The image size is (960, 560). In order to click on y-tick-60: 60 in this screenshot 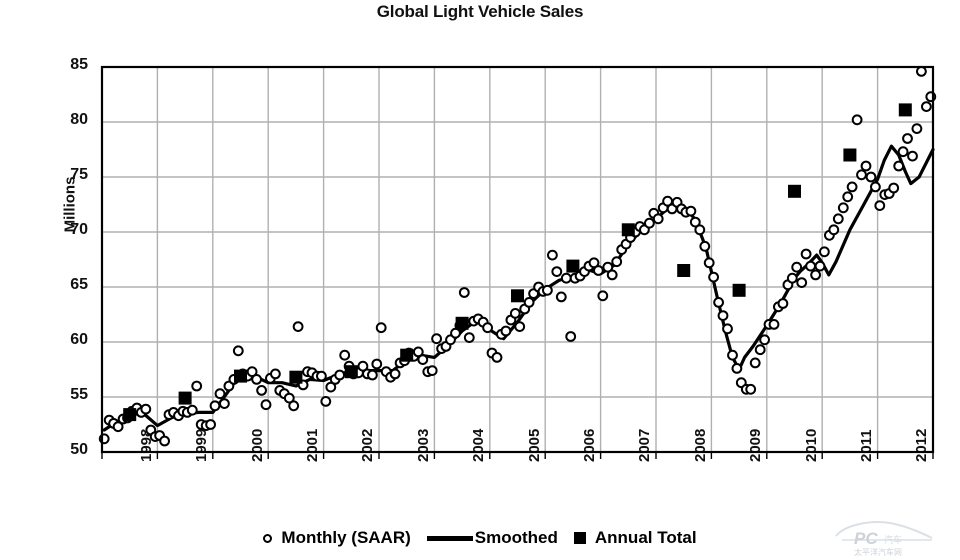, I will do `click(79, 339)`.